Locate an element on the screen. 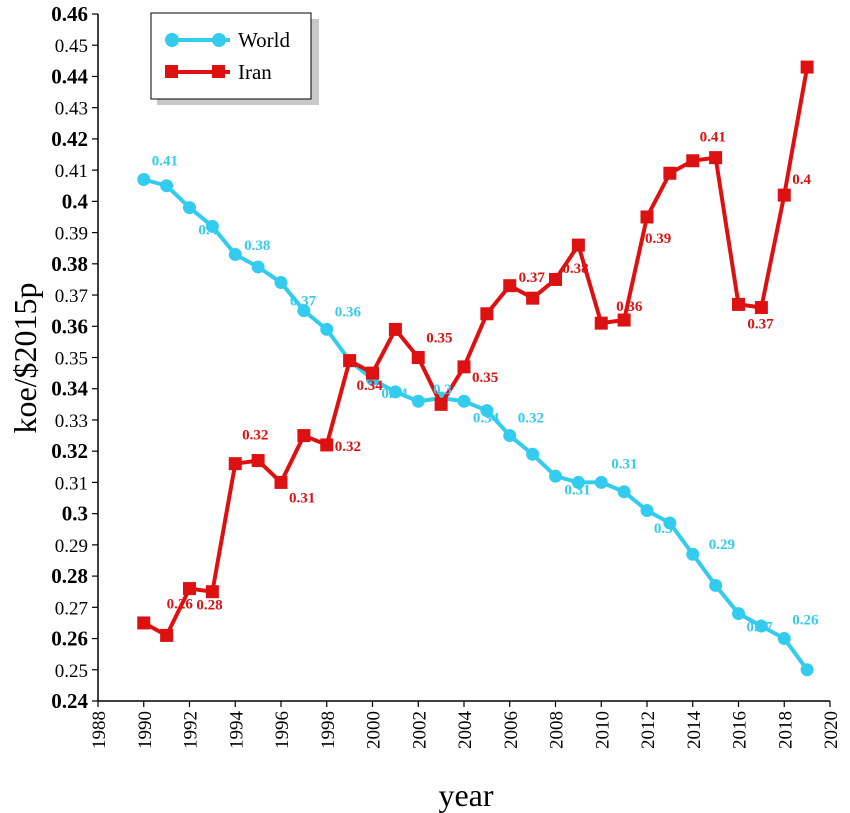  y-tick-label: 0.3 is located at coordinates (75, 514).